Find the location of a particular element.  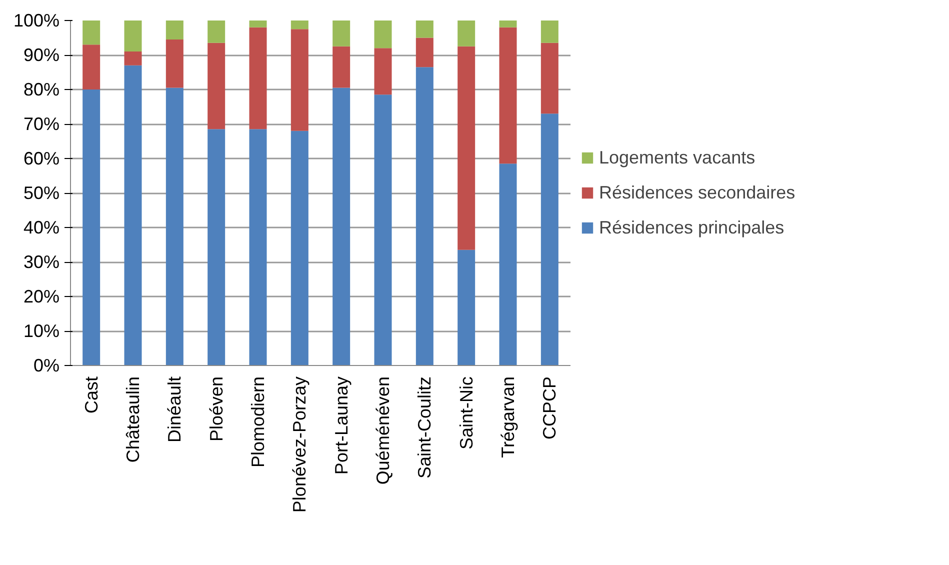

y-tick-label: 40% is located at coordinates (41, 228).